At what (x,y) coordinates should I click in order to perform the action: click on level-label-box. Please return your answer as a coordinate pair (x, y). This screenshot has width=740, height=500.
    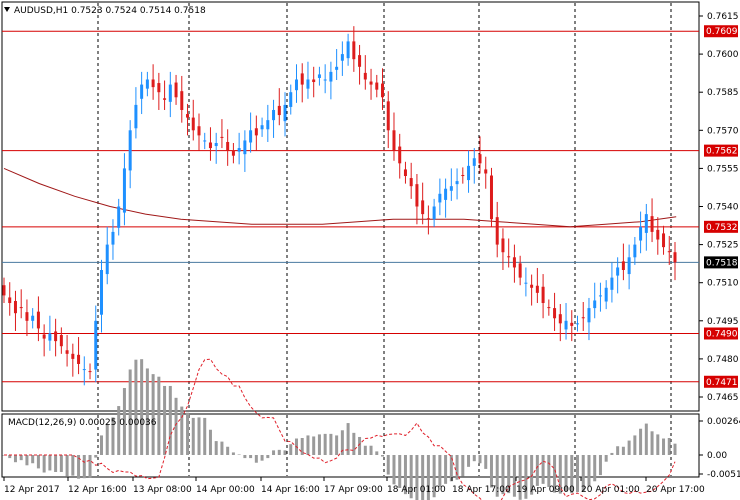
    Looking at the image, I should click on (721, 150).